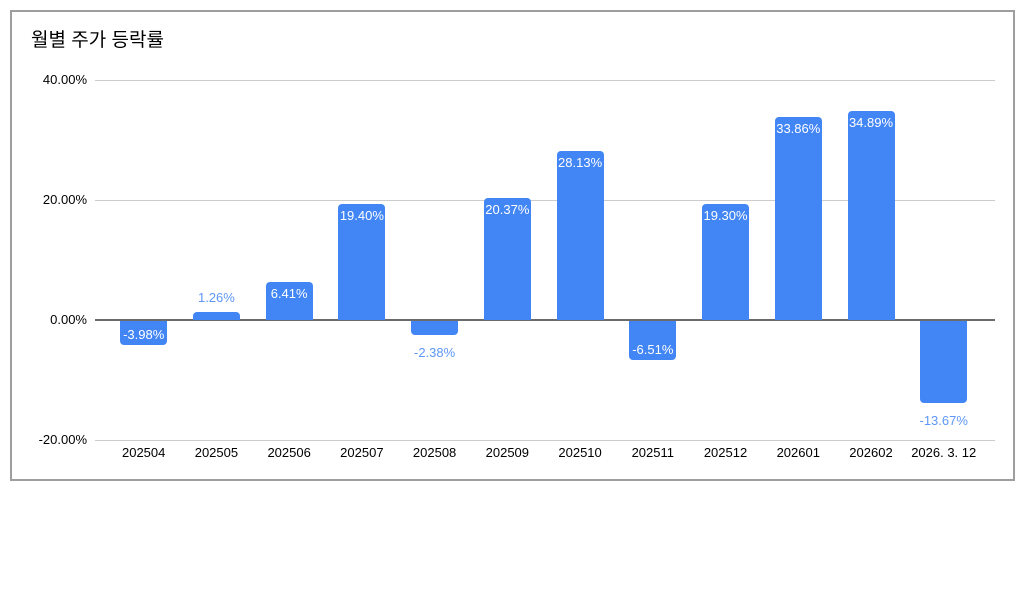 Image resolution: width=1029 pixels, height=600 pixels. What do you see at coordinates (580, 452) in the screenshot?
I see `x-axis-tick-label: 202510` at bounding box center [580, 452].